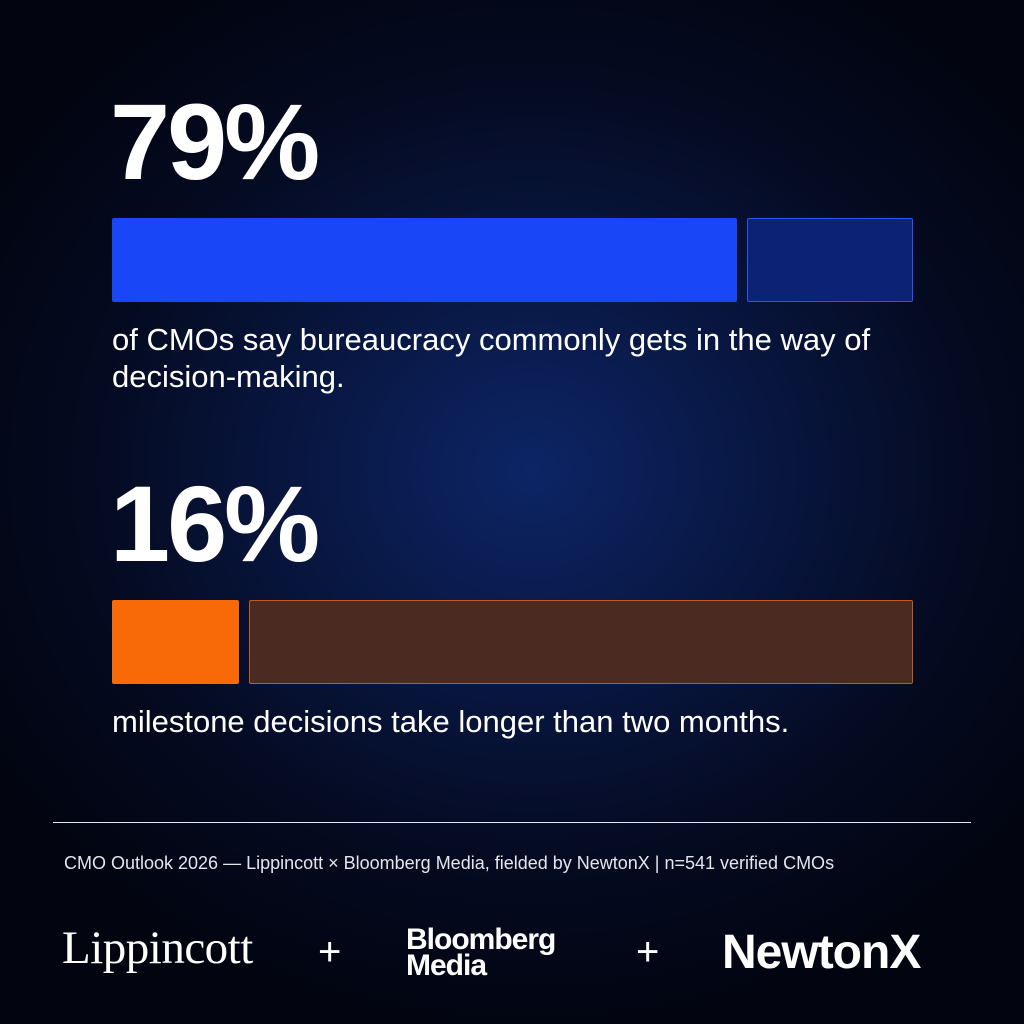  What do you see at coordinates (512, 822) in the screenshot?
I see `footer-divider` at bounding box center [512, 822].